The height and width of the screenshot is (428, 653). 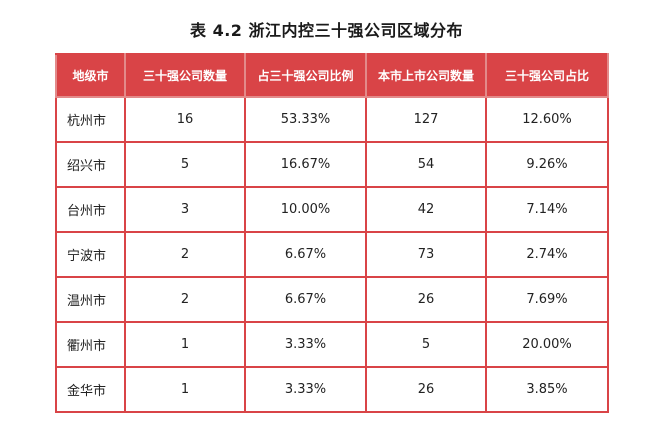 I want to click on table-row: 绍兴市 5 16.67% 54 9.26%, so click(x=332, y=164).